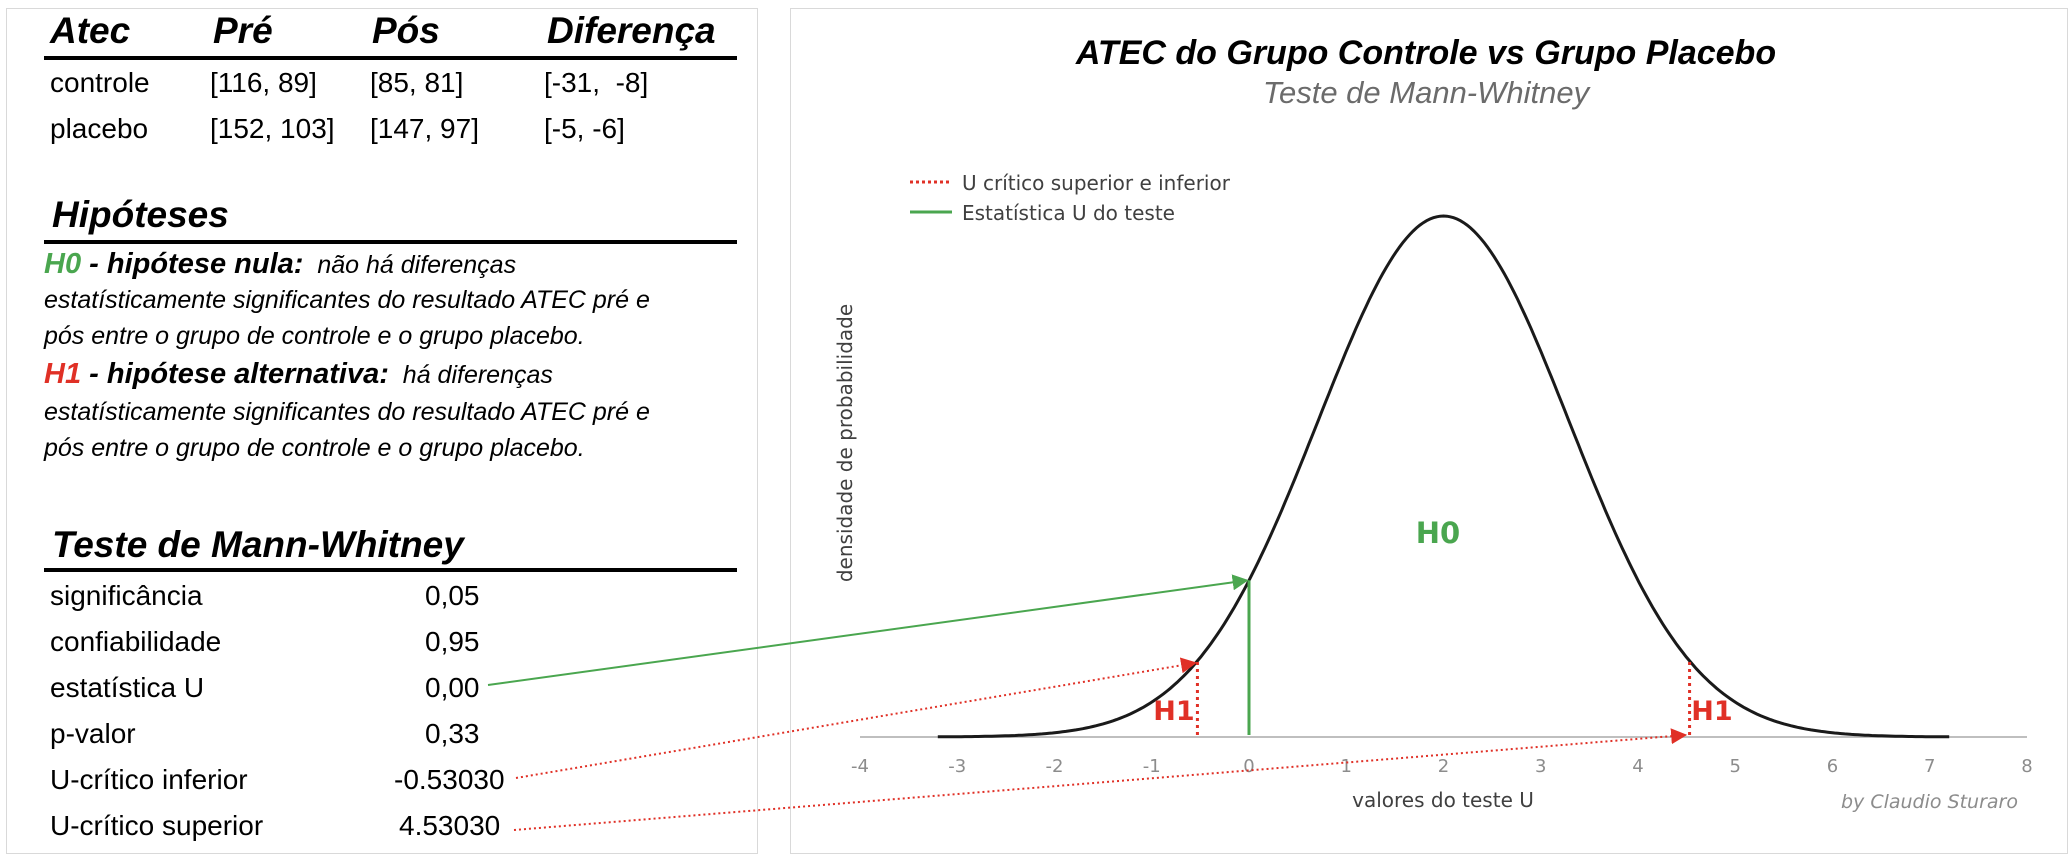 The width and height of the screenshot is (2072, 860). I want to click on test-label-significancia: significância, so click(126, 595).